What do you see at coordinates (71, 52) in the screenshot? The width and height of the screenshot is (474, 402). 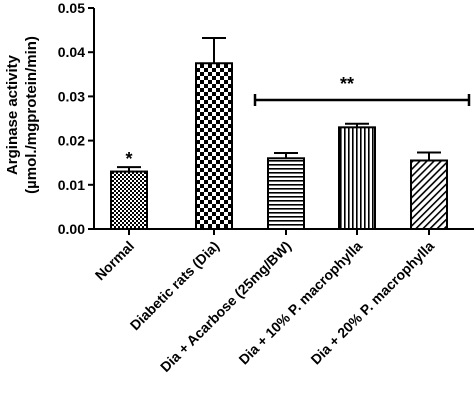 I see `y-tick-label: 0.04` at bounding box center [71, 52].